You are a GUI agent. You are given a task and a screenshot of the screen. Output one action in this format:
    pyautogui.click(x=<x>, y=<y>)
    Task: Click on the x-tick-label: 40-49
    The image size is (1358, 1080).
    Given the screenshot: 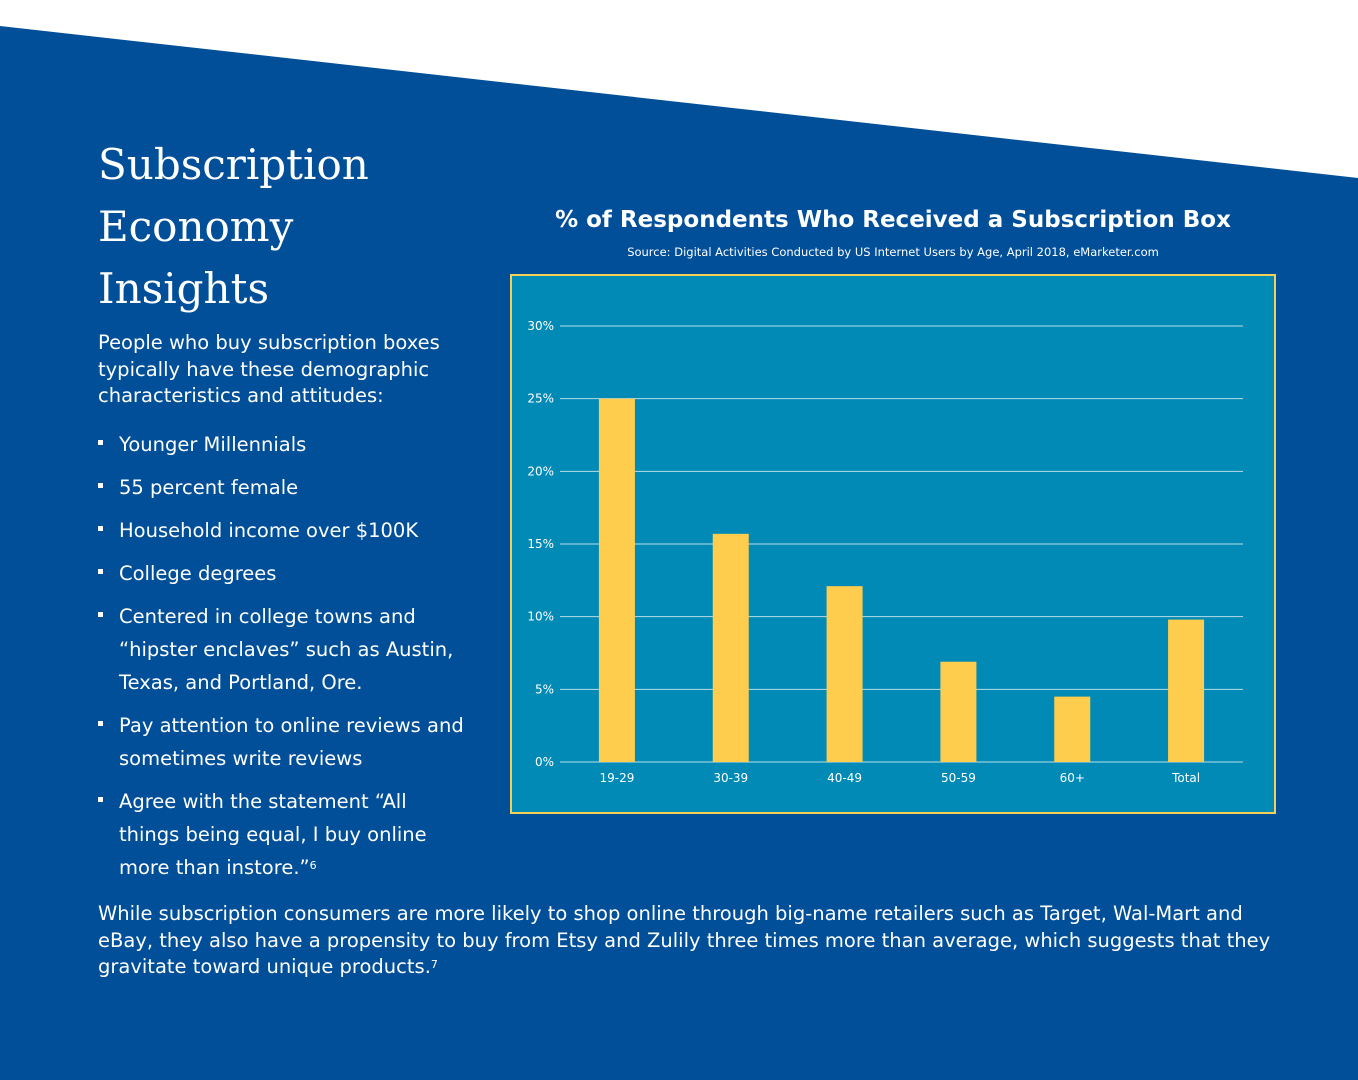 What is the action you would take?
    pyautogui.click(x=844, y=778)
    